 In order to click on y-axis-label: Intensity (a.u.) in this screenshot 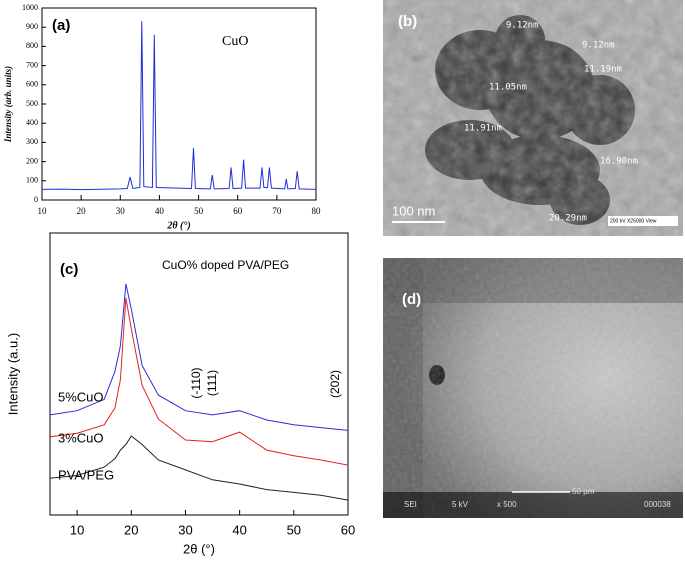, I will do `click(12, 374)`.